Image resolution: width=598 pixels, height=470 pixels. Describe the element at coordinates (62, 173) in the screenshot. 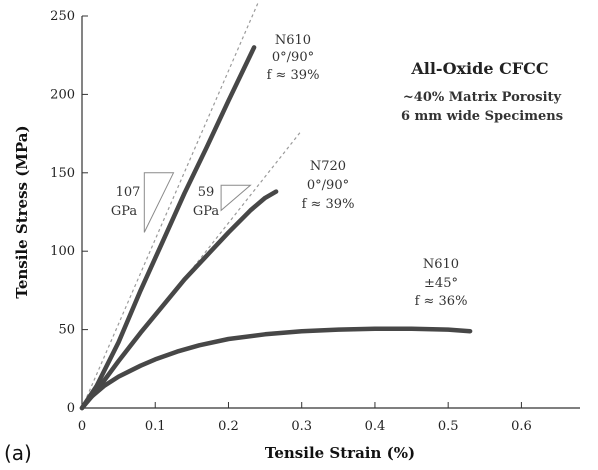

I see `y-tick-label: 150` at that location.